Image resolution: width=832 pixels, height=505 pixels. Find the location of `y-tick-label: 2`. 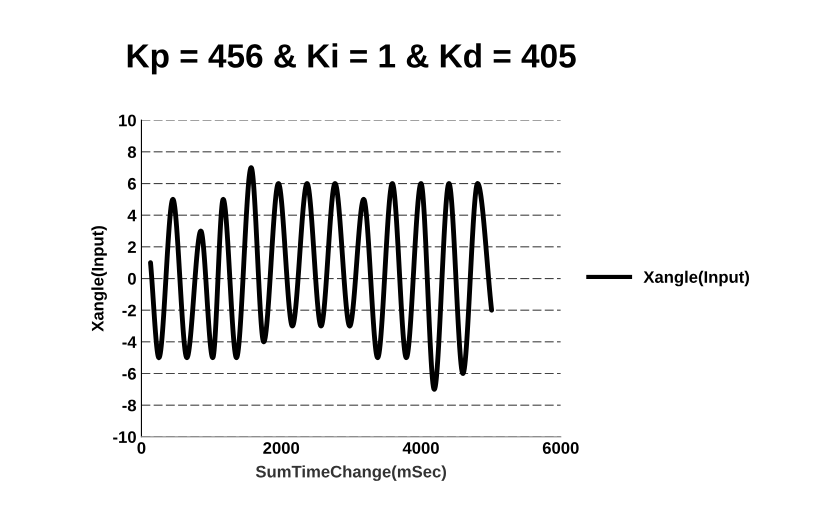

y-tick-label: 2 is located at coordinates (132, 247).